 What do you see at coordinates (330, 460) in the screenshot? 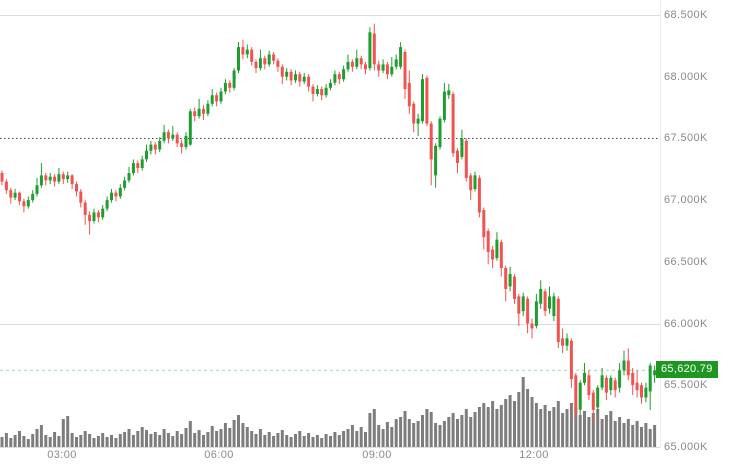
I see `time-axis` at bounding box center [330, 460].